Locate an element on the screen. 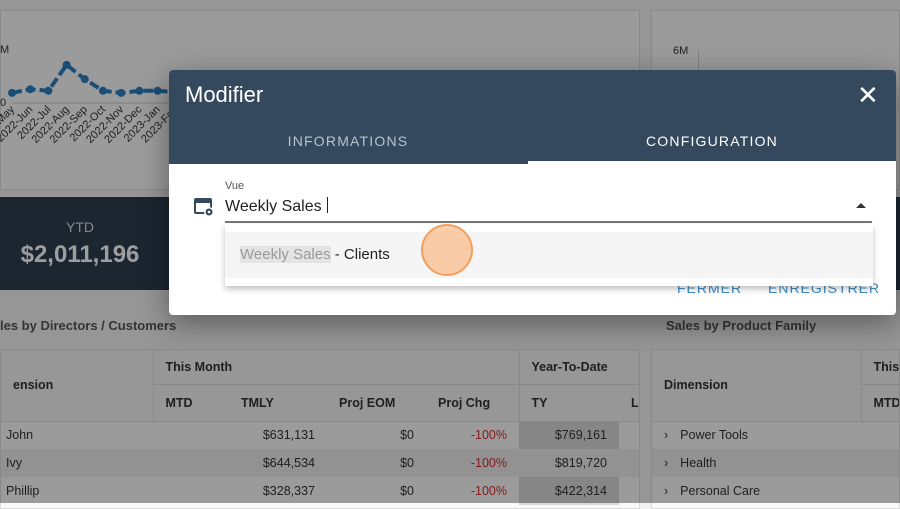 The image size is (900, 509). col-ty: TY is located at coordinates (569, 403).